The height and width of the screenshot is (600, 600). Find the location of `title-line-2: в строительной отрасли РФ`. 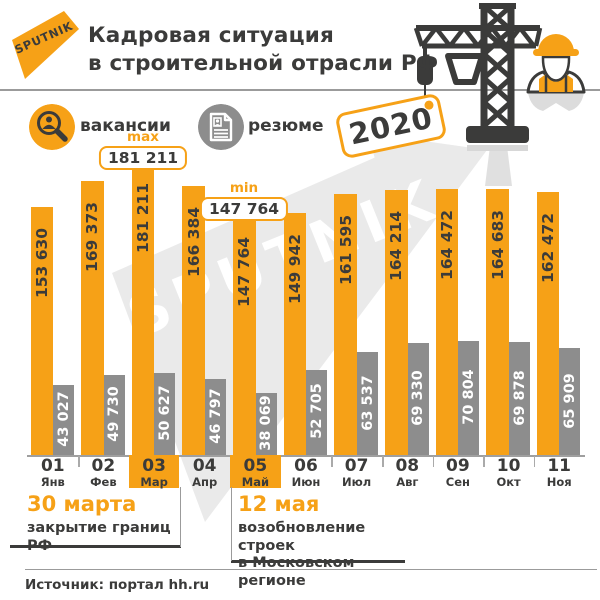

title-line-2: в строительной отрасли РФ is located at coordinates (263, 63).